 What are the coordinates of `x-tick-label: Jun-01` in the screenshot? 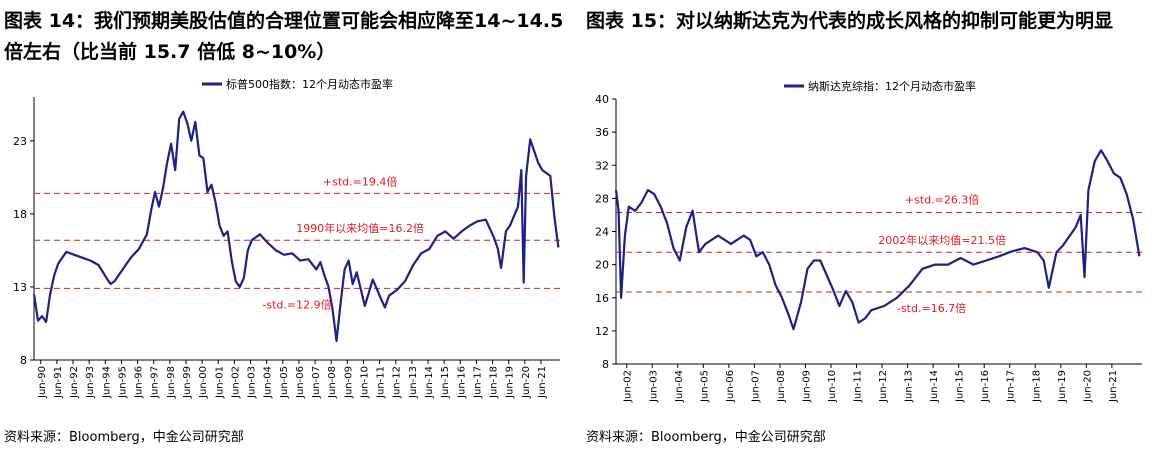 It's located at (219, 382).